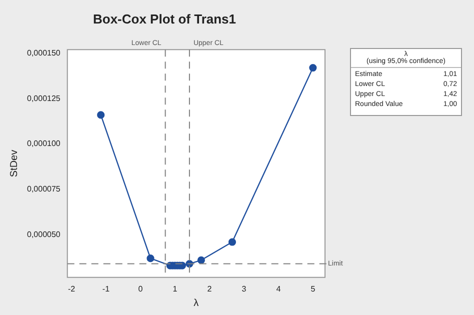  I want to click on x-tick-label: 3, so click(244, 289).